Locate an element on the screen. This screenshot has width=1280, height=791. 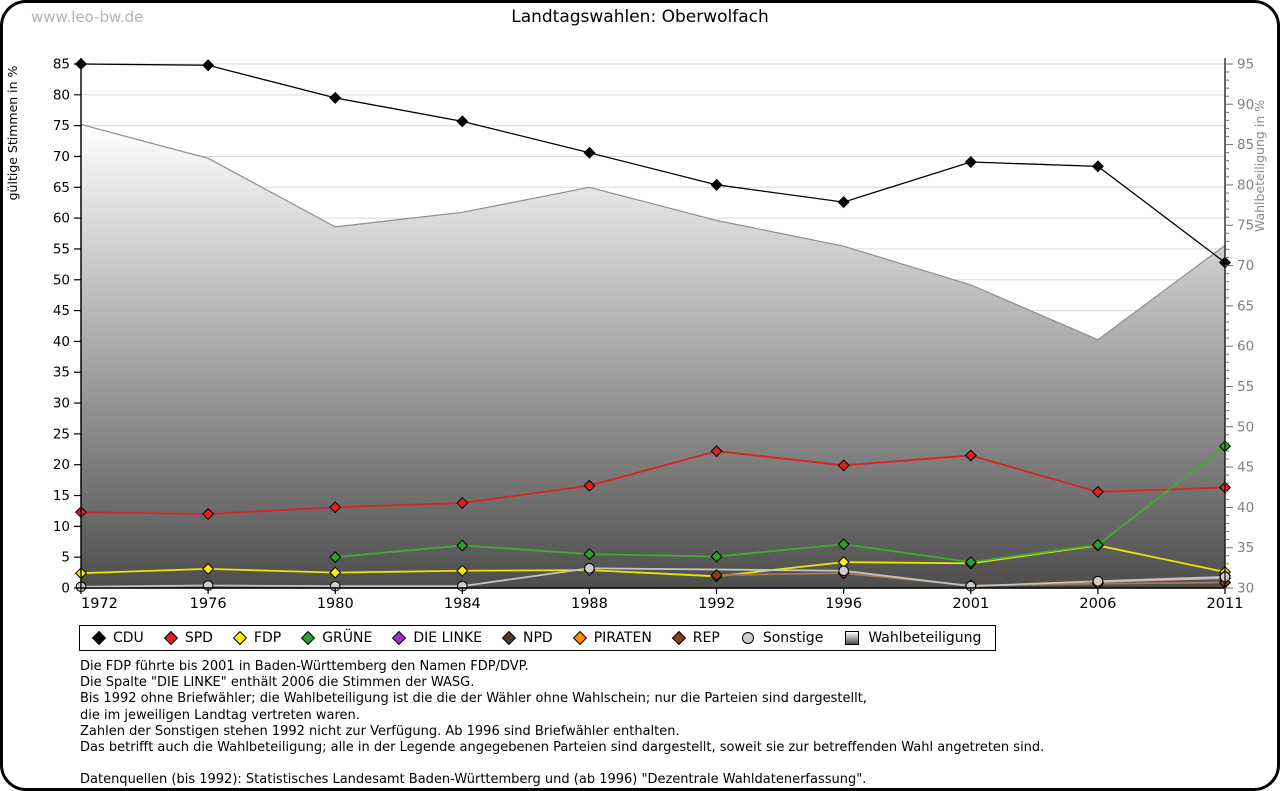
piraten-marker-icon is located at coordinates (579, 638).